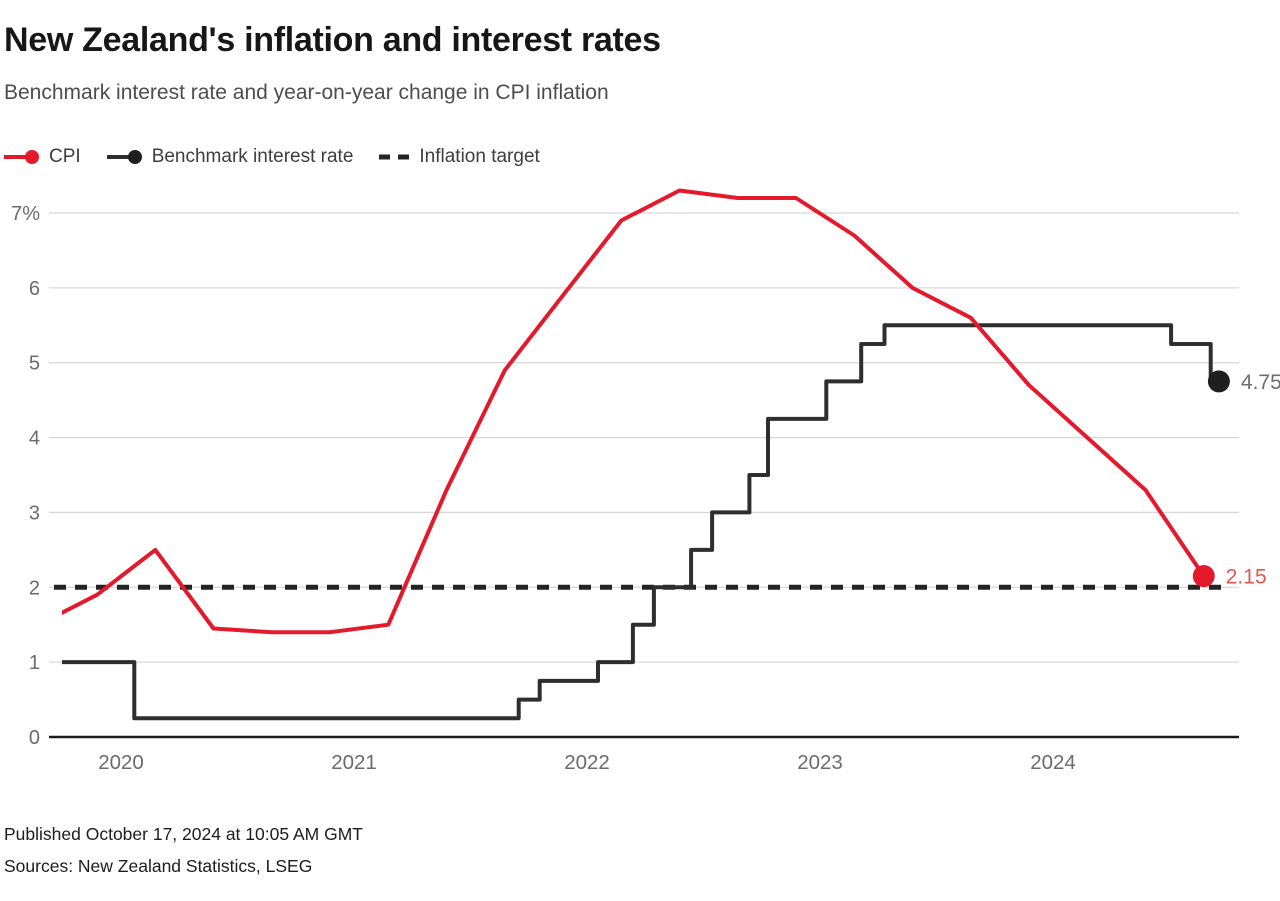  I want to click on y-tick-label: 2, so click(34, 589).